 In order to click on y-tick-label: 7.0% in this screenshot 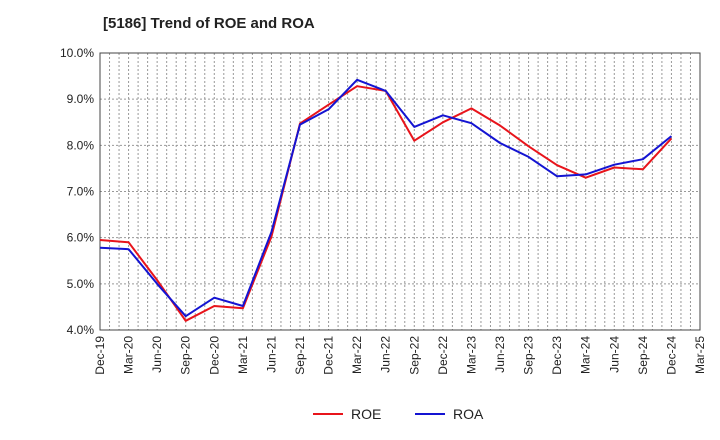, I will do `click(81, 192)`.